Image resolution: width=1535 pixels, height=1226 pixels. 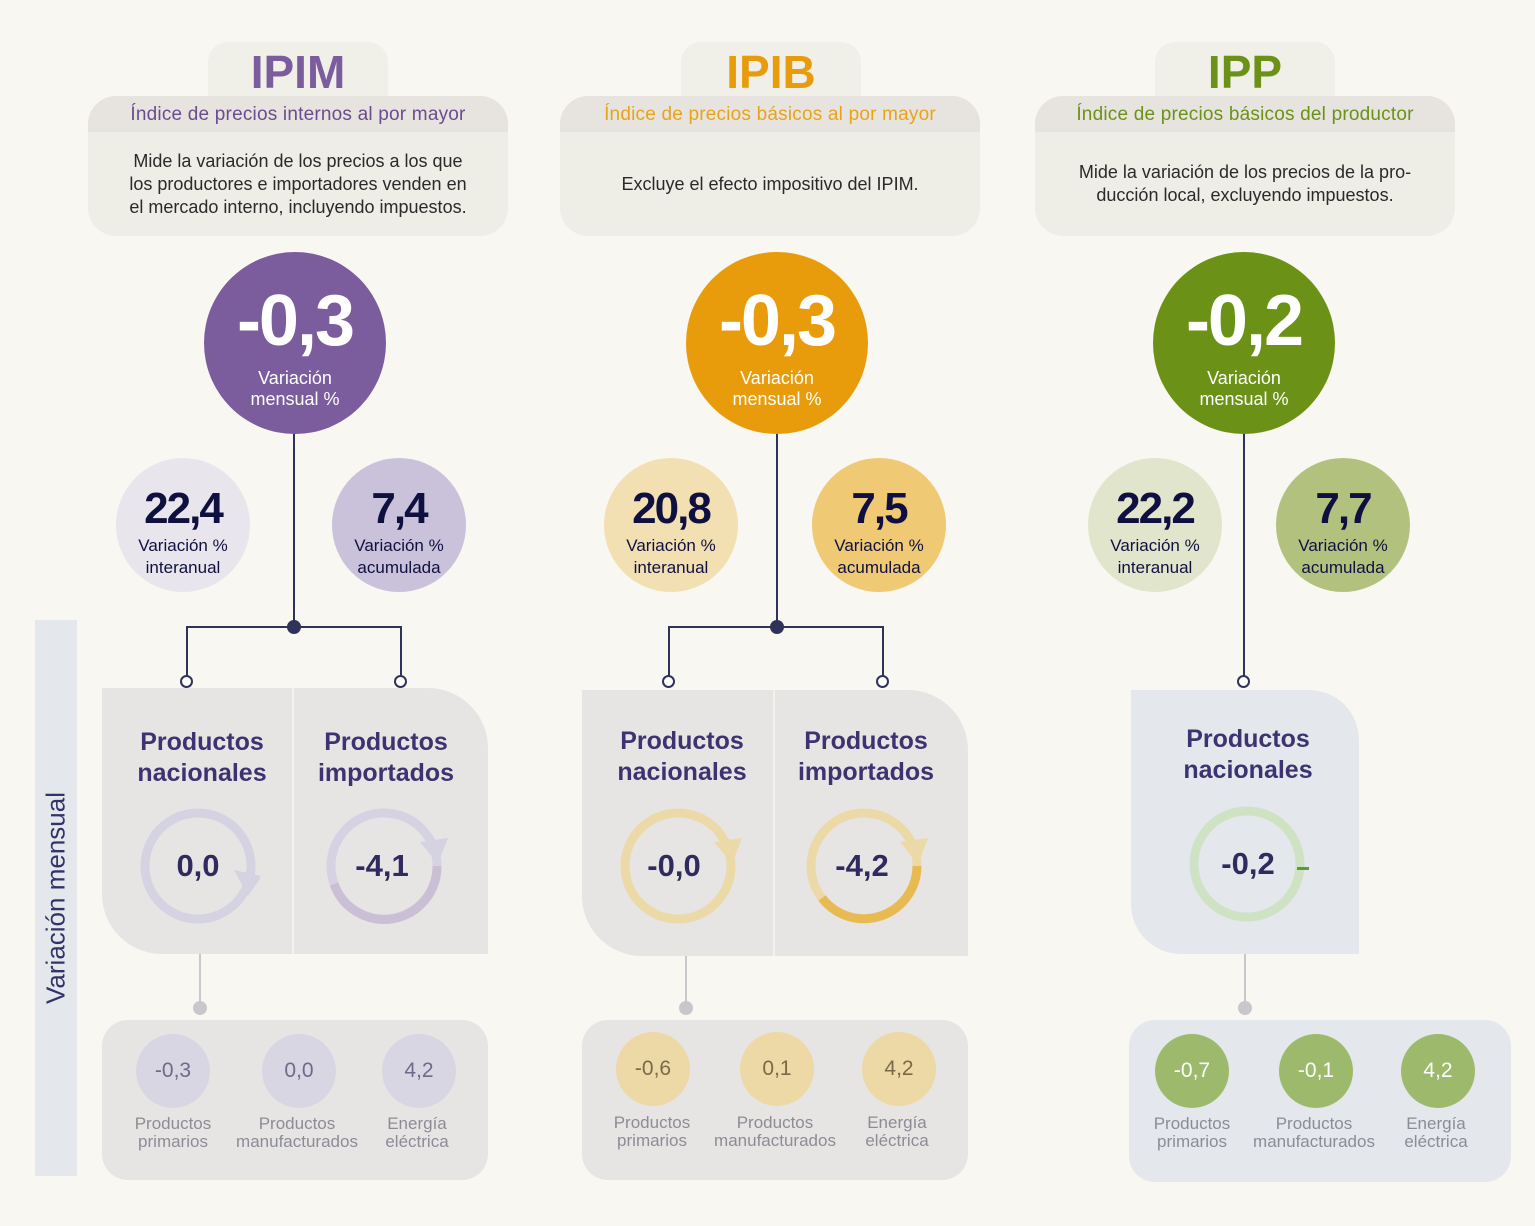 What do you see at coordinates (652, 1131) in the screenshot?
I see `ipib-primarios-label: Productos primarios` at bounding box center [652, 1131].